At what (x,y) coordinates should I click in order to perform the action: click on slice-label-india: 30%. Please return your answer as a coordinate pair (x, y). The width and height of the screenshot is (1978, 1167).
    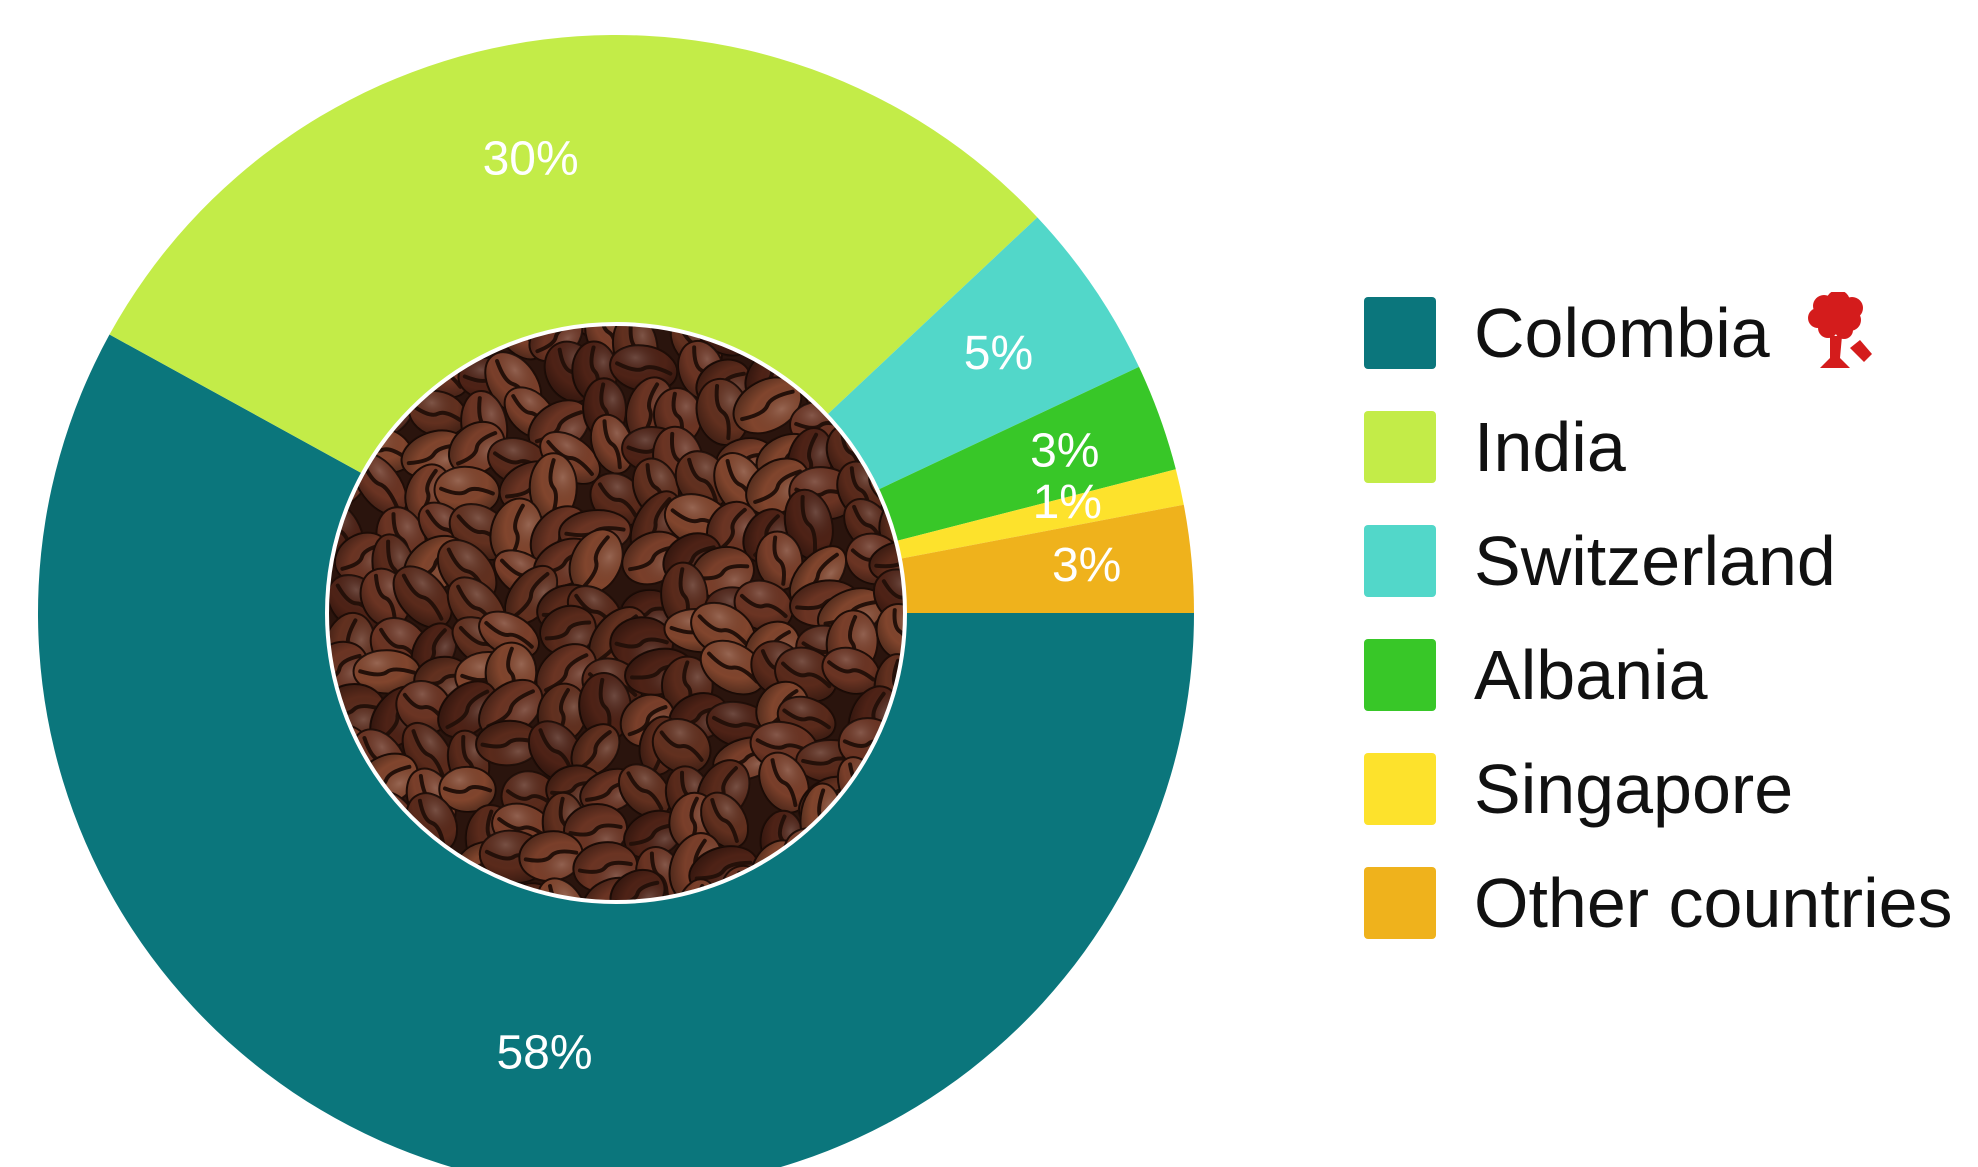
    Looking at the image, I should click on (531, 159).